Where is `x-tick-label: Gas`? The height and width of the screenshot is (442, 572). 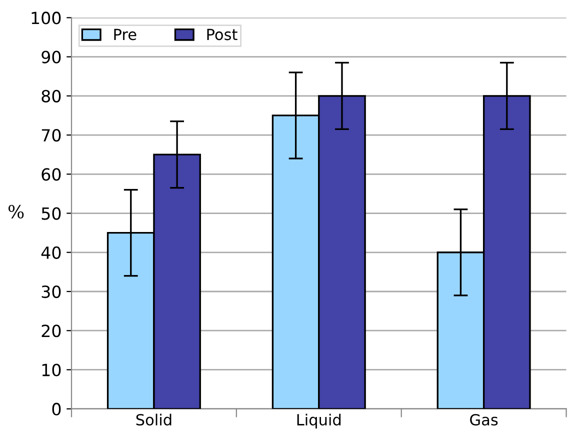
x-tick-label: Gas is located at coordinates (484, 420).